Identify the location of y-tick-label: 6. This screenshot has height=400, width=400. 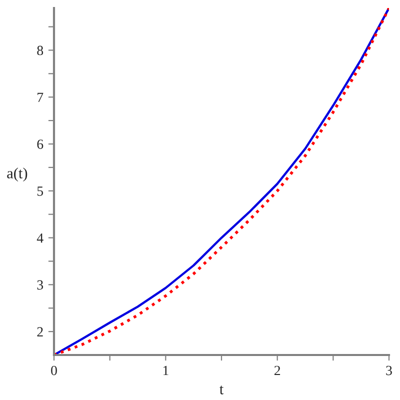
(40, 144).